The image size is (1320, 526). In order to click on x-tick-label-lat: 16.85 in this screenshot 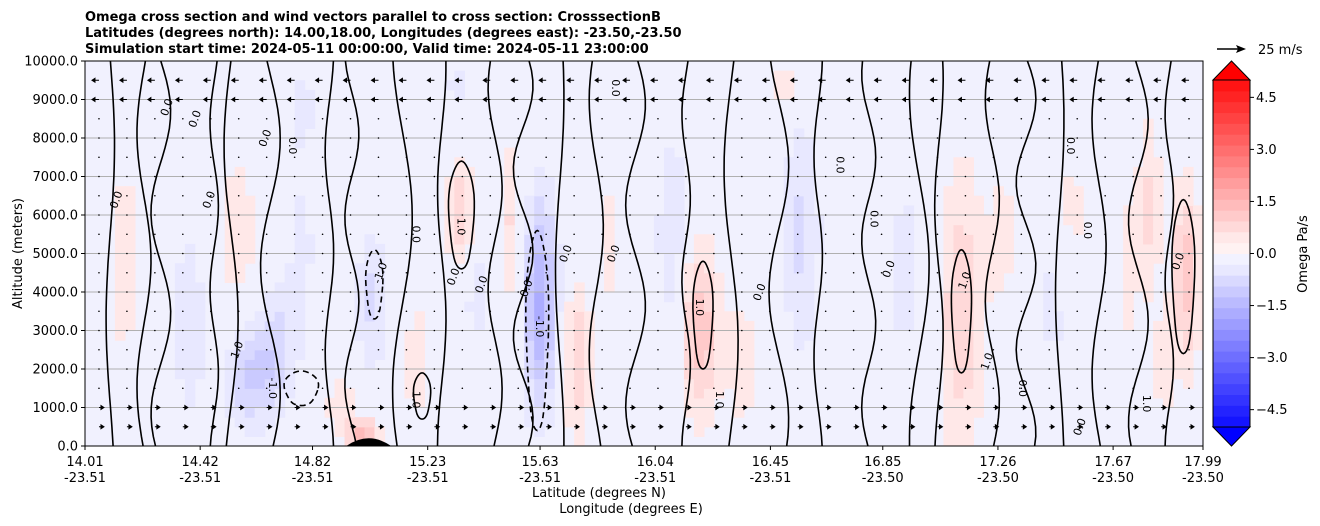, I will do `click(882, 462)`.